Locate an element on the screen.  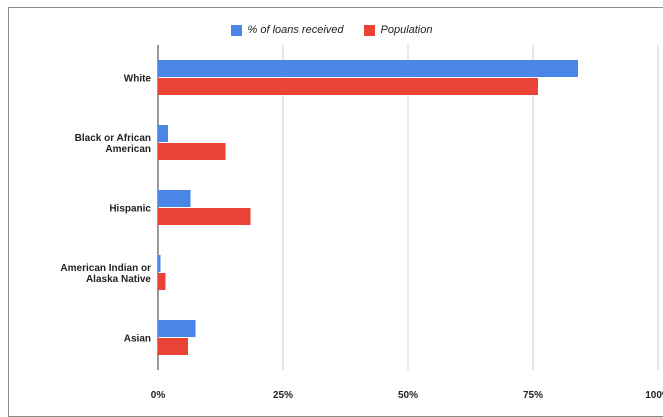
x-tick-label: 75% is located at coordinates (533, 395).